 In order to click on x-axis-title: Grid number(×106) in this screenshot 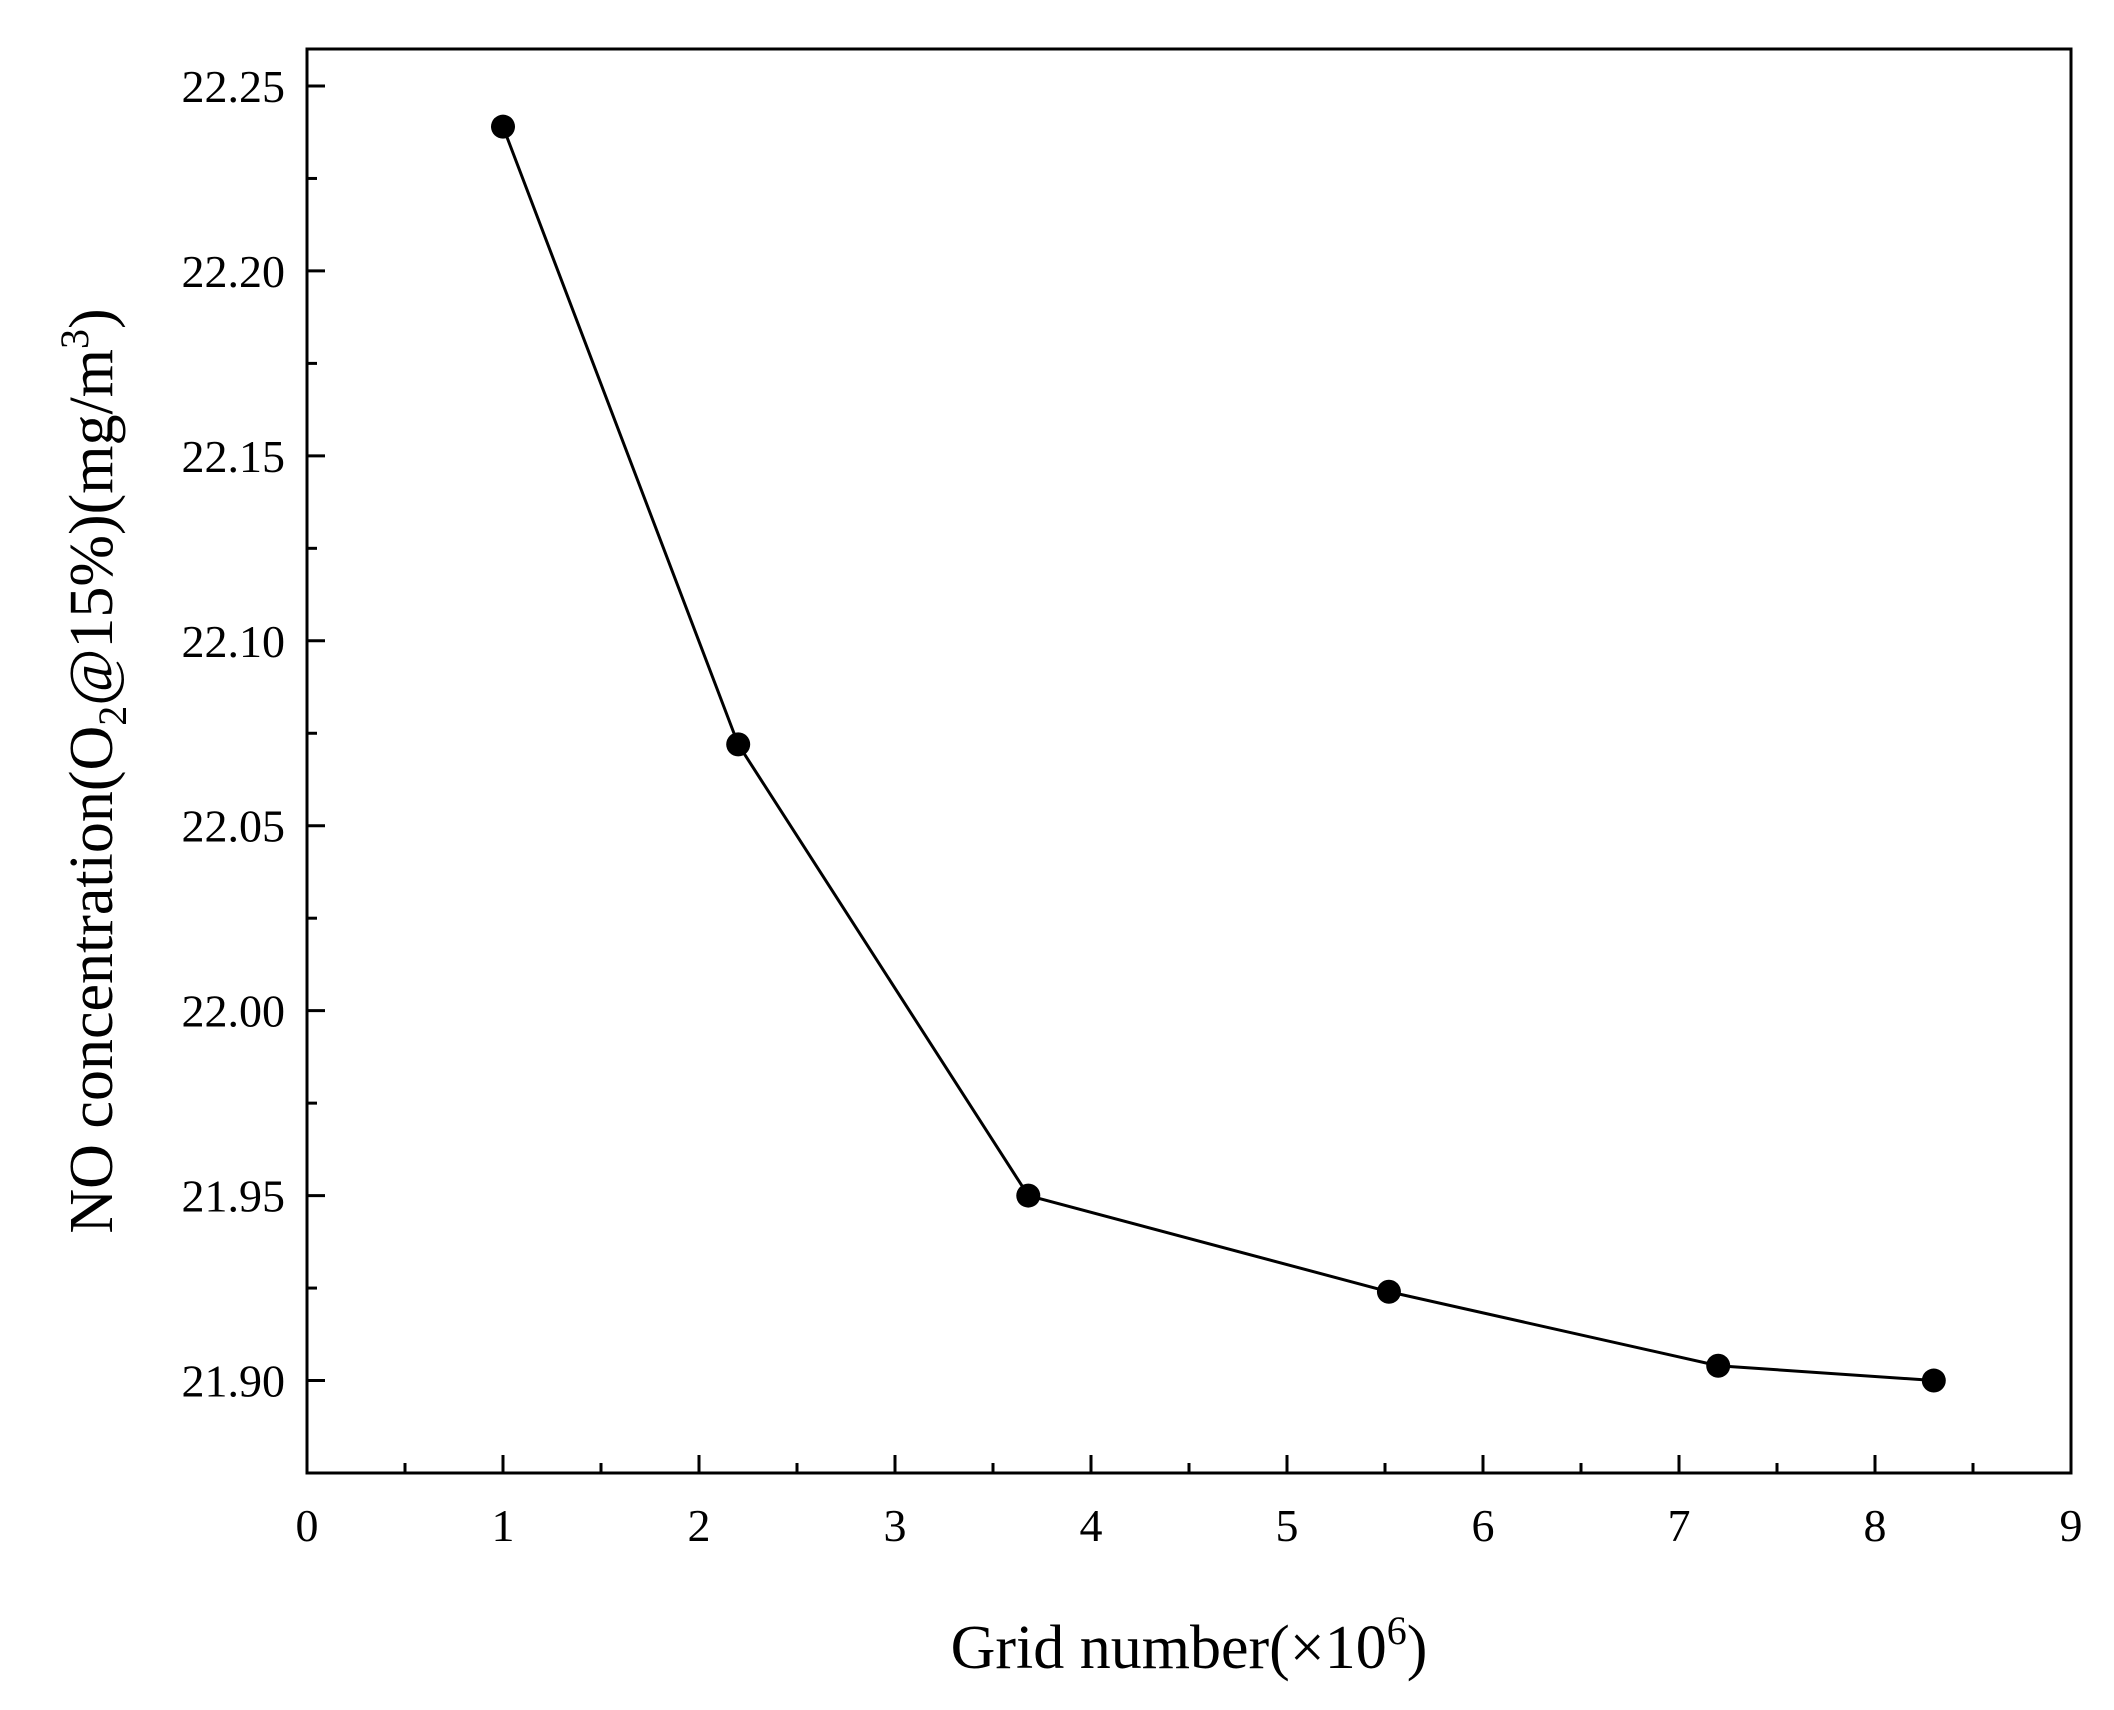, I will do `click(1189, 1645)`.